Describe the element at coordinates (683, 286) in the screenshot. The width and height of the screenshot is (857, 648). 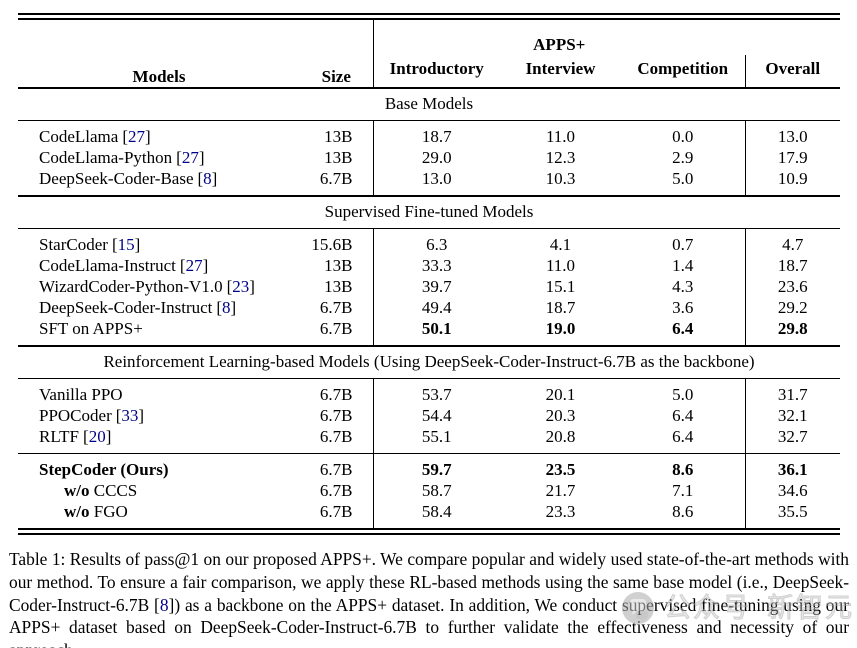
I see `competition-cell: 4.3` at that location.